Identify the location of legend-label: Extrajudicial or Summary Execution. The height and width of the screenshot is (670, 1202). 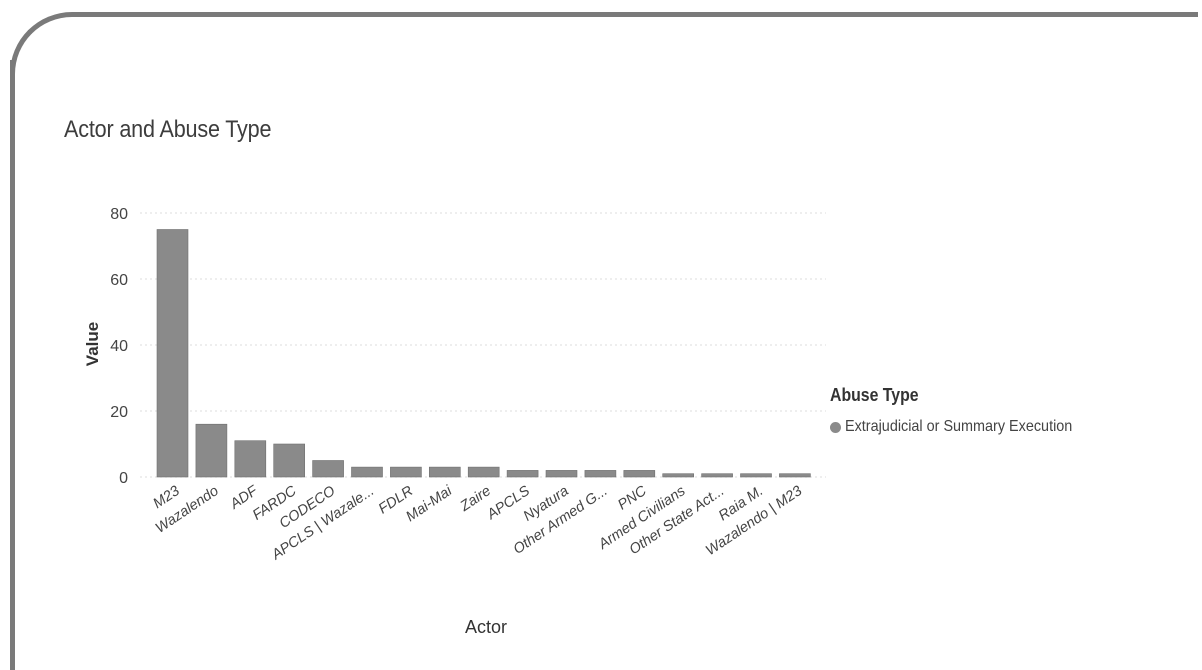
(959, 426).